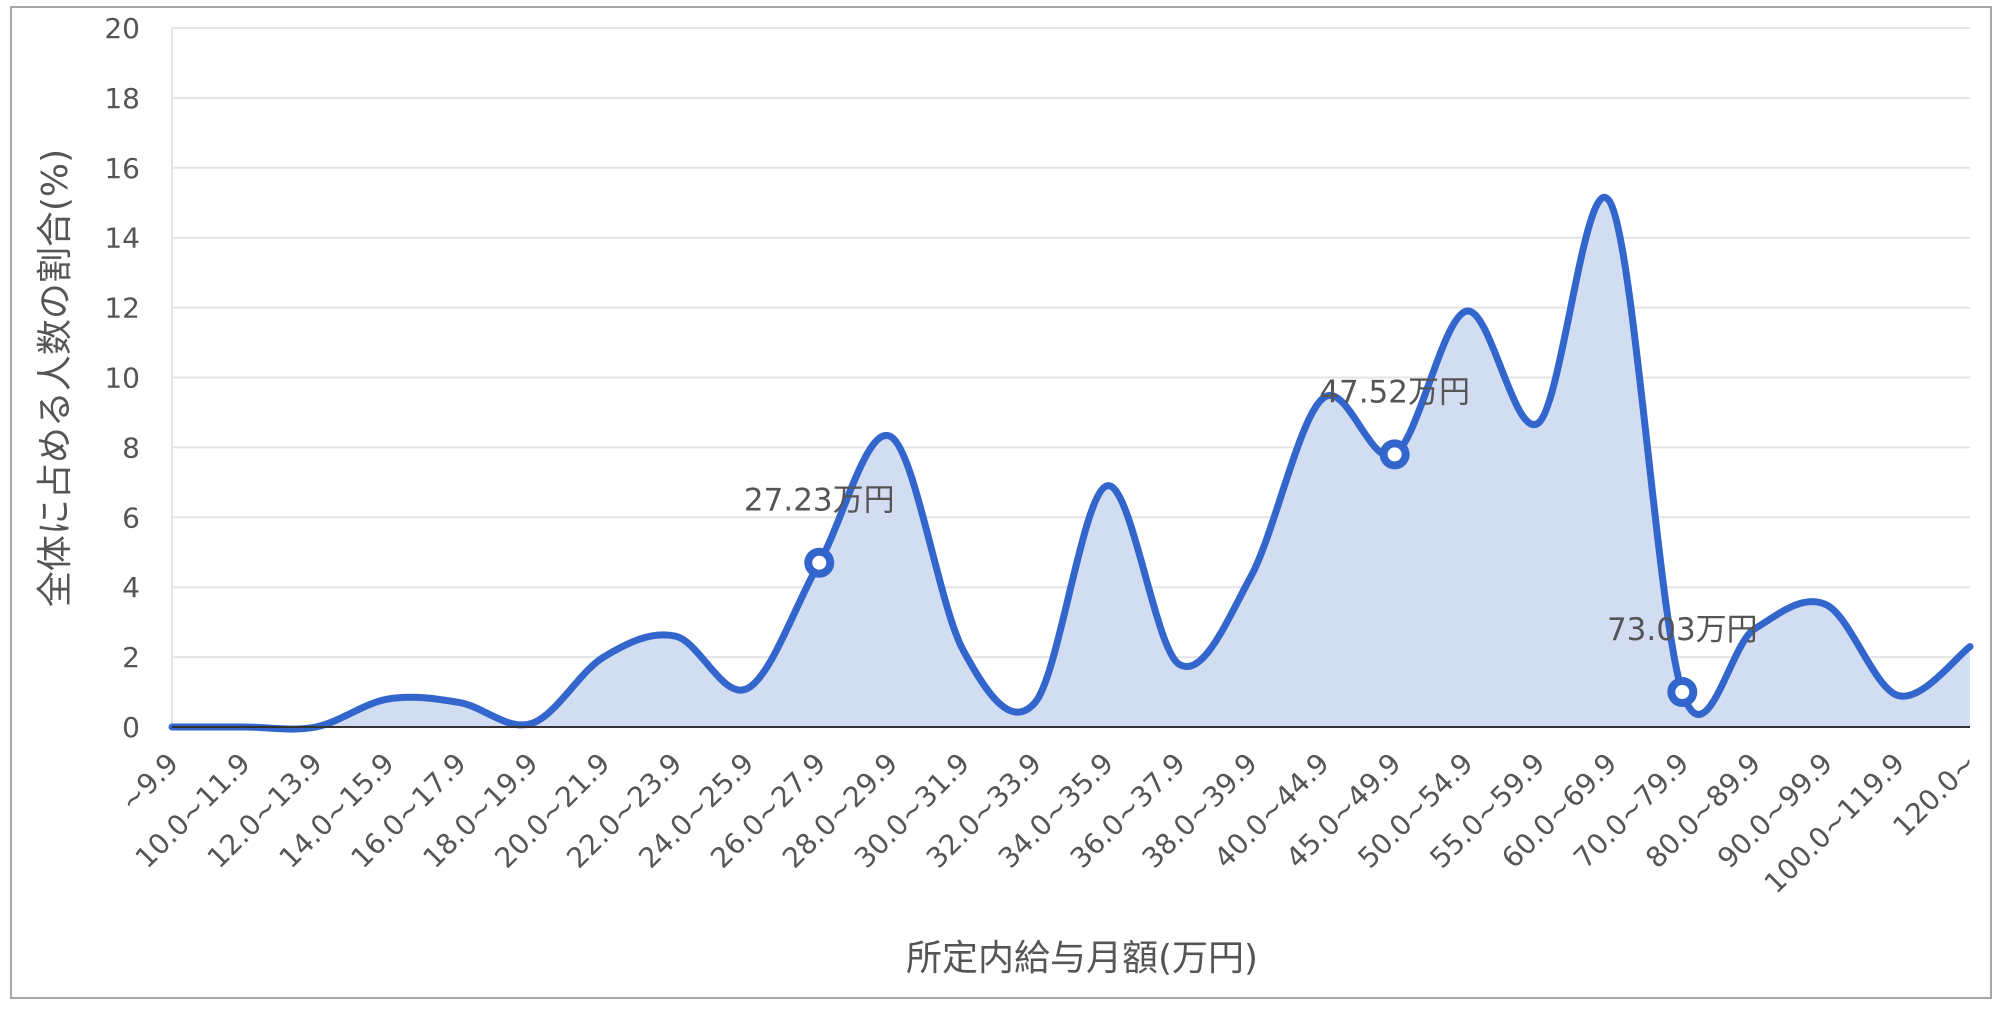  What do you see at coordinates (131, 657) in the screenshot?
I see `y-tick-label: 2` at bounding box center [131, 657].